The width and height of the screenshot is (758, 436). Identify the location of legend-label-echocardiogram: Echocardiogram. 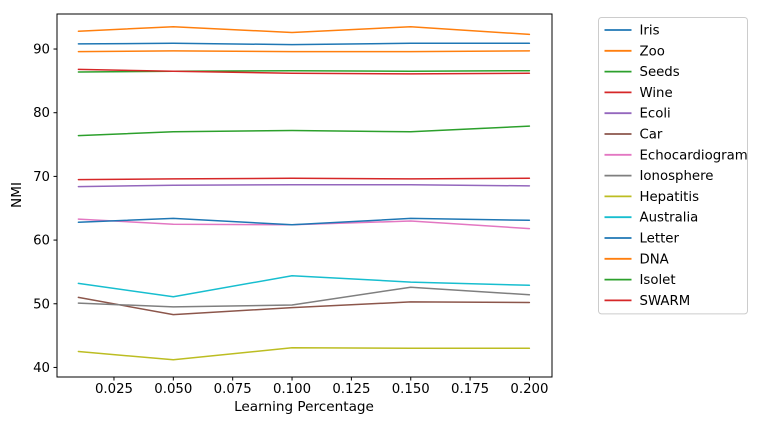
(694, 155).